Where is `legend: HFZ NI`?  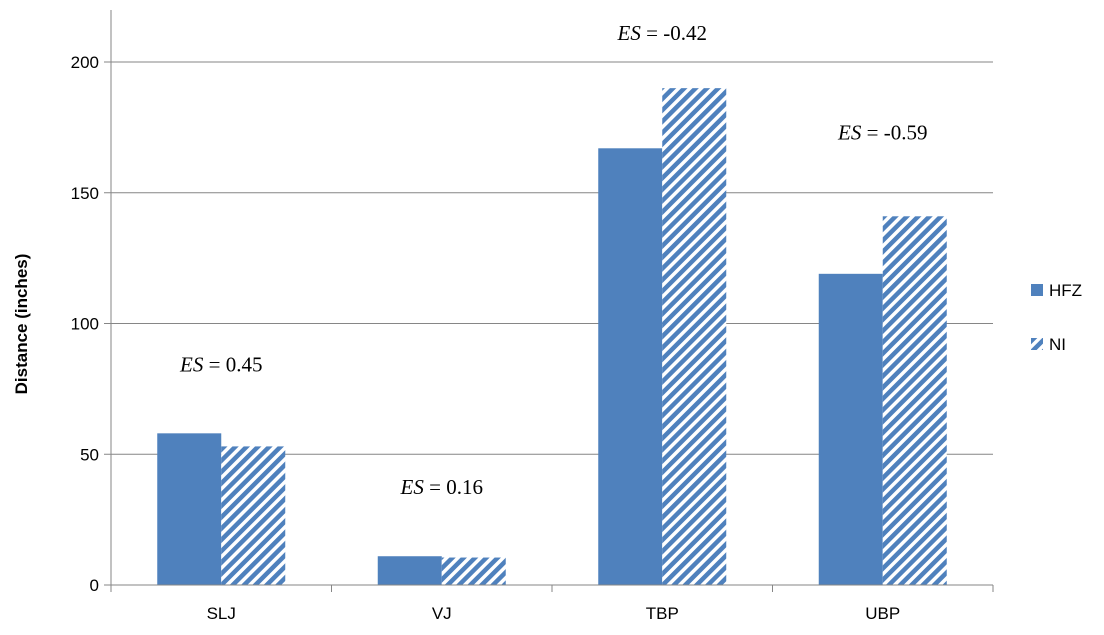 legend: HFZ NI is located at coordinates (1056, 317).